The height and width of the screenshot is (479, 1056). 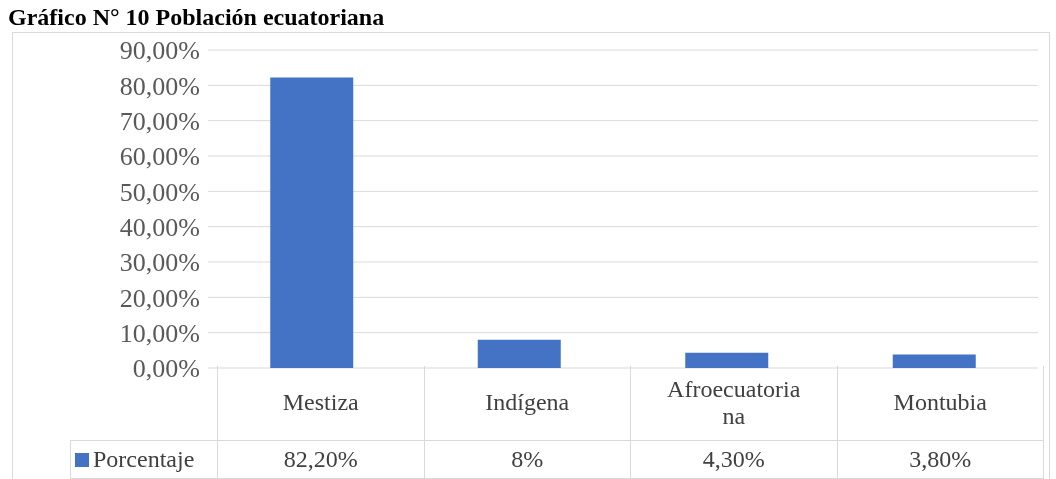 I want to click on x-tick-label: Indígena, so click(x=527, y=403).